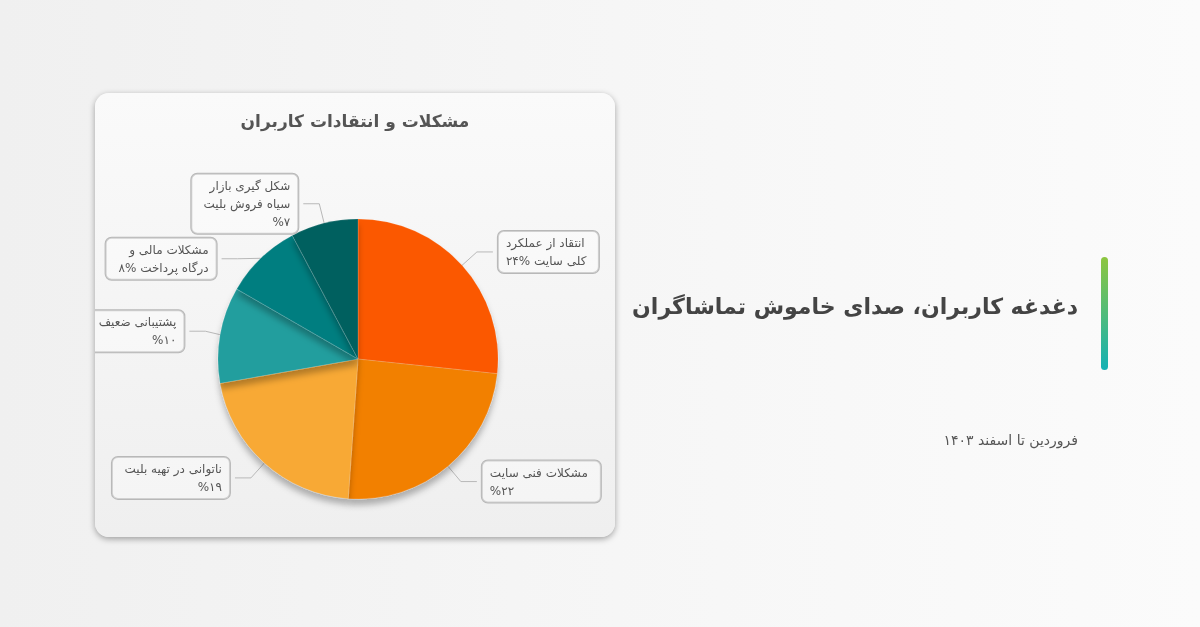 The width and height of the screenshot is (1200, 627). I want to click on slice-label: شکل گیری بازار سیاه فروش بلیت, so click(247, 195).